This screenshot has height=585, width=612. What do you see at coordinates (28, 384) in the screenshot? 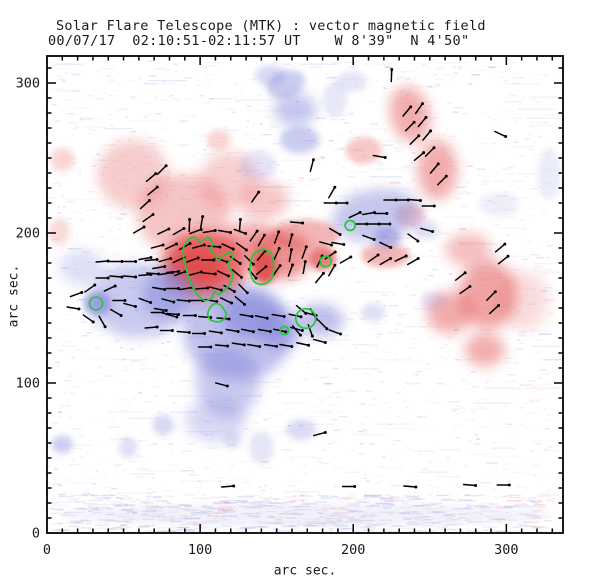
I see `y-tick-label: 100` at bounding box center [28, 384].